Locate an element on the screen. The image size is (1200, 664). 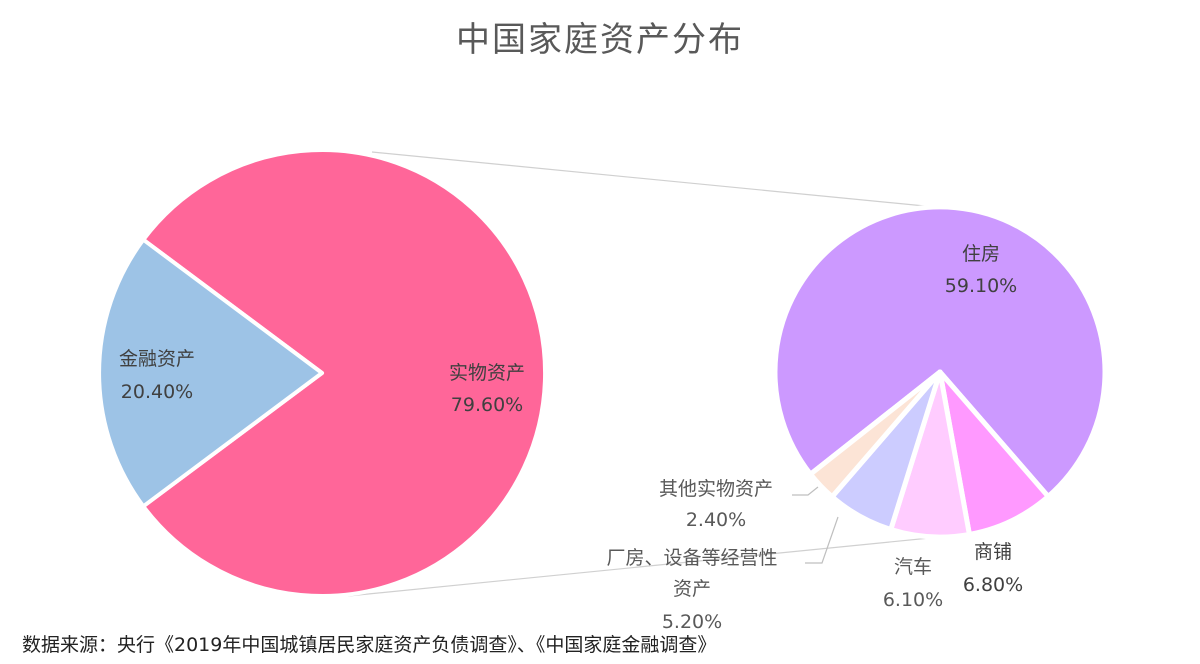
slice-住房 is located at coordinates (940, 351).